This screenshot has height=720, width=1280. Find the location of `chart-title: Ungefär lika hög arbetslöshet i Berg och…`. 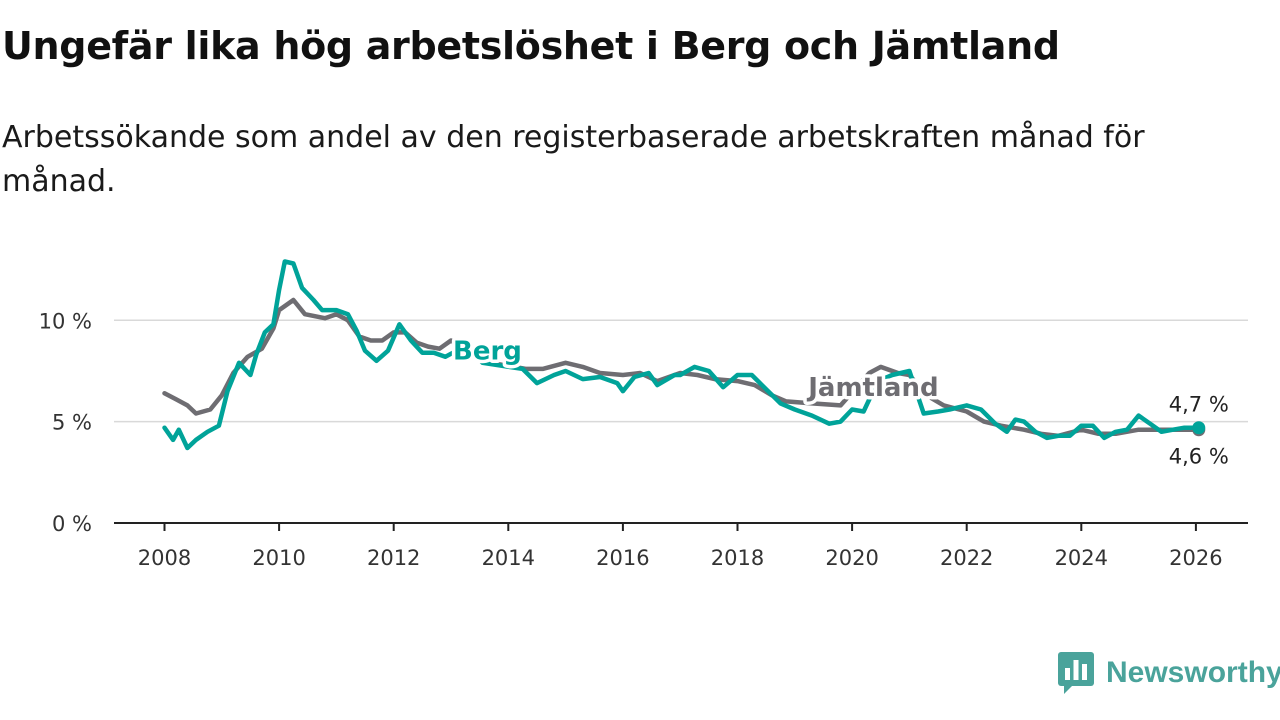

chart-title: Ungefär lika hög arbetslöshet i Berg och… is located at coordinates (531, 46).